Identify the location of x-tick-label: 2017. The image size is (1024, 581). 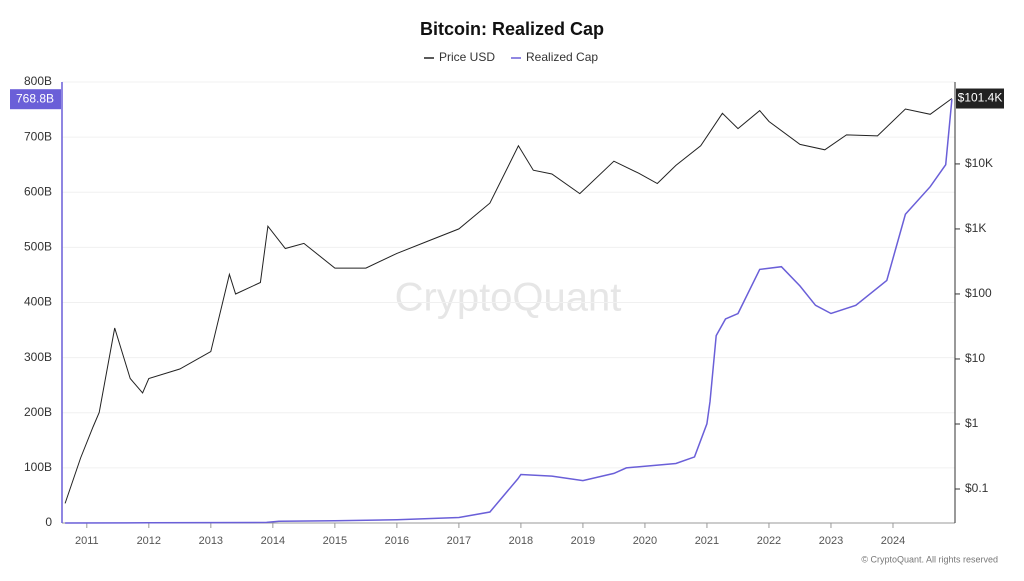
(459, 541).